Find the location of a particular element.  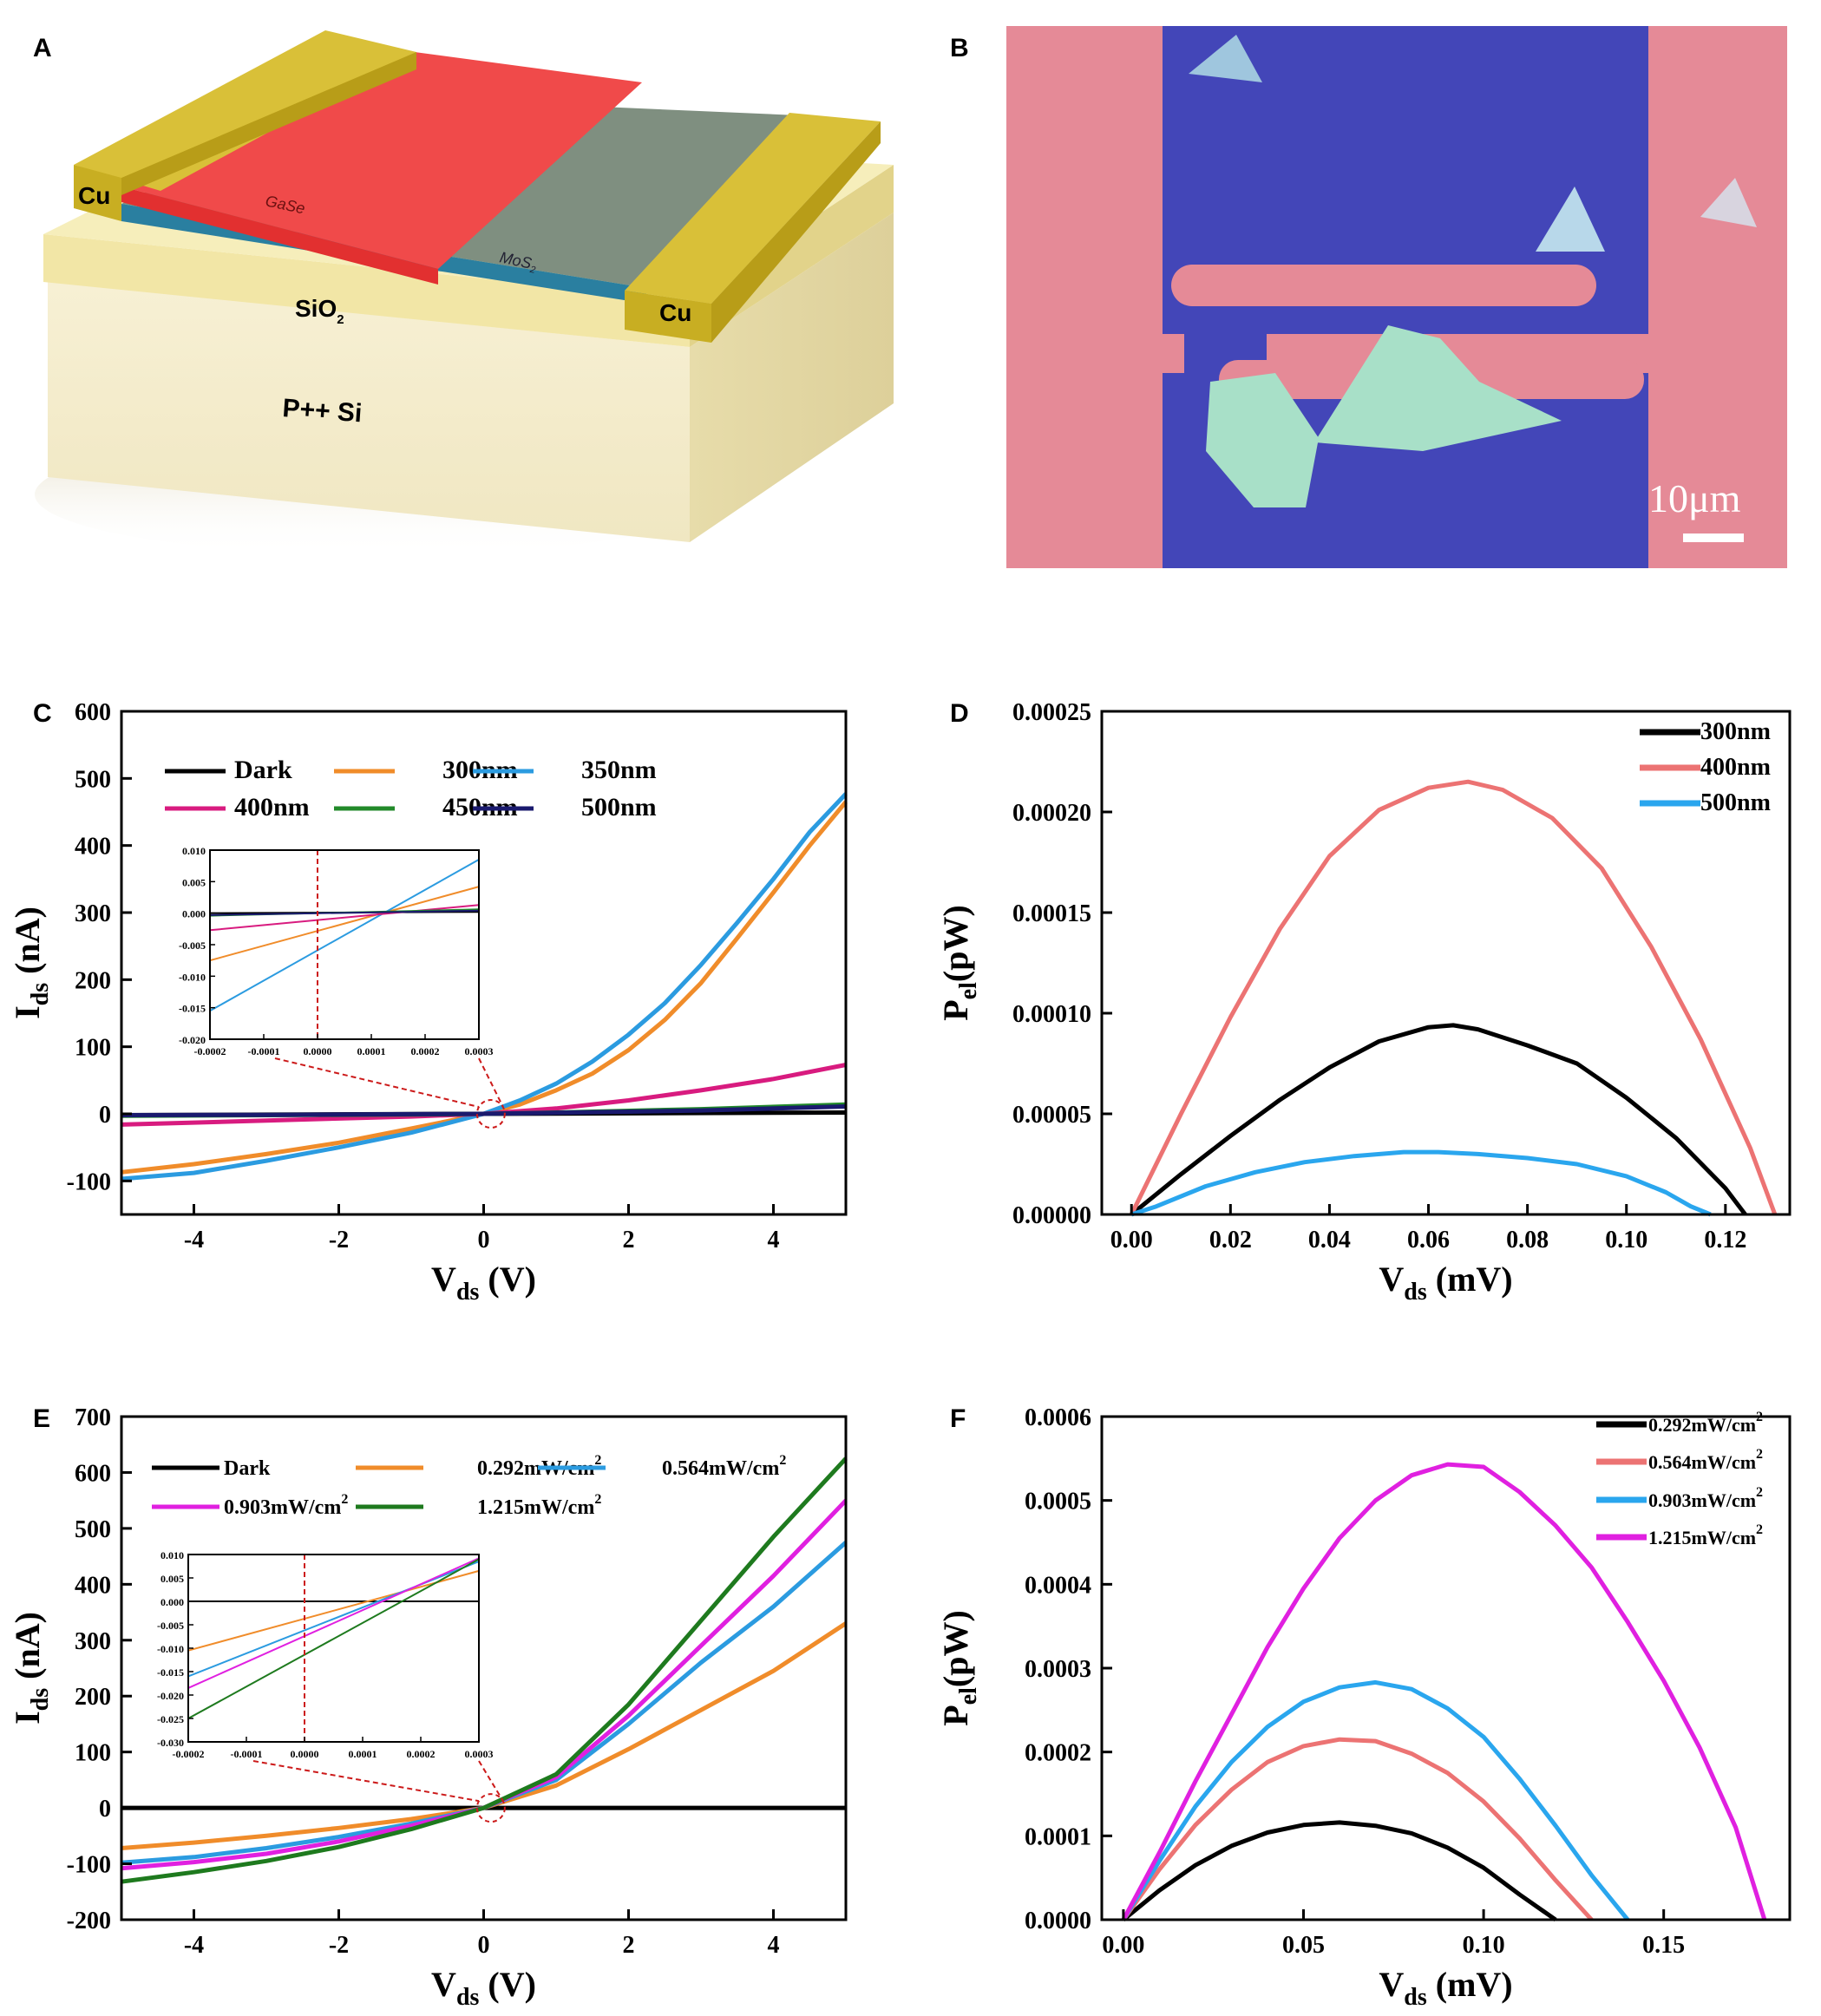

x-tick-label: 0.04 is located at coordinates (1329, 1240).